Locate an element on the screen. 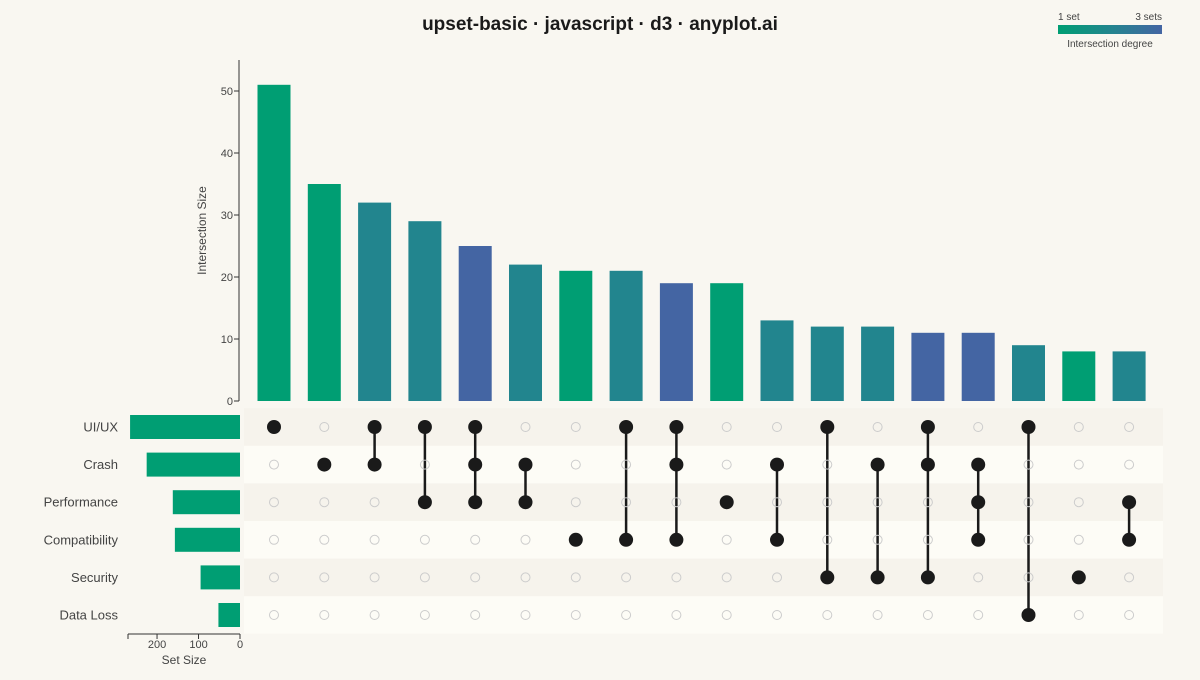 The height and width of the screenshot is (680, 1200). y-tick-label: 10 is located at coordinates (227, 340).